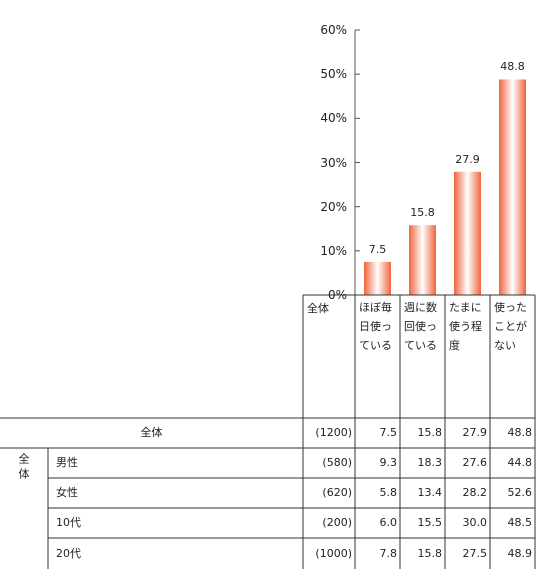 Image resolution: width=536 pixels, height=569 pixels. What do you see at coordinates (333, 250) in the screenshot?
I see `y-tick-label: 10%` at bounding box center [333, 250].